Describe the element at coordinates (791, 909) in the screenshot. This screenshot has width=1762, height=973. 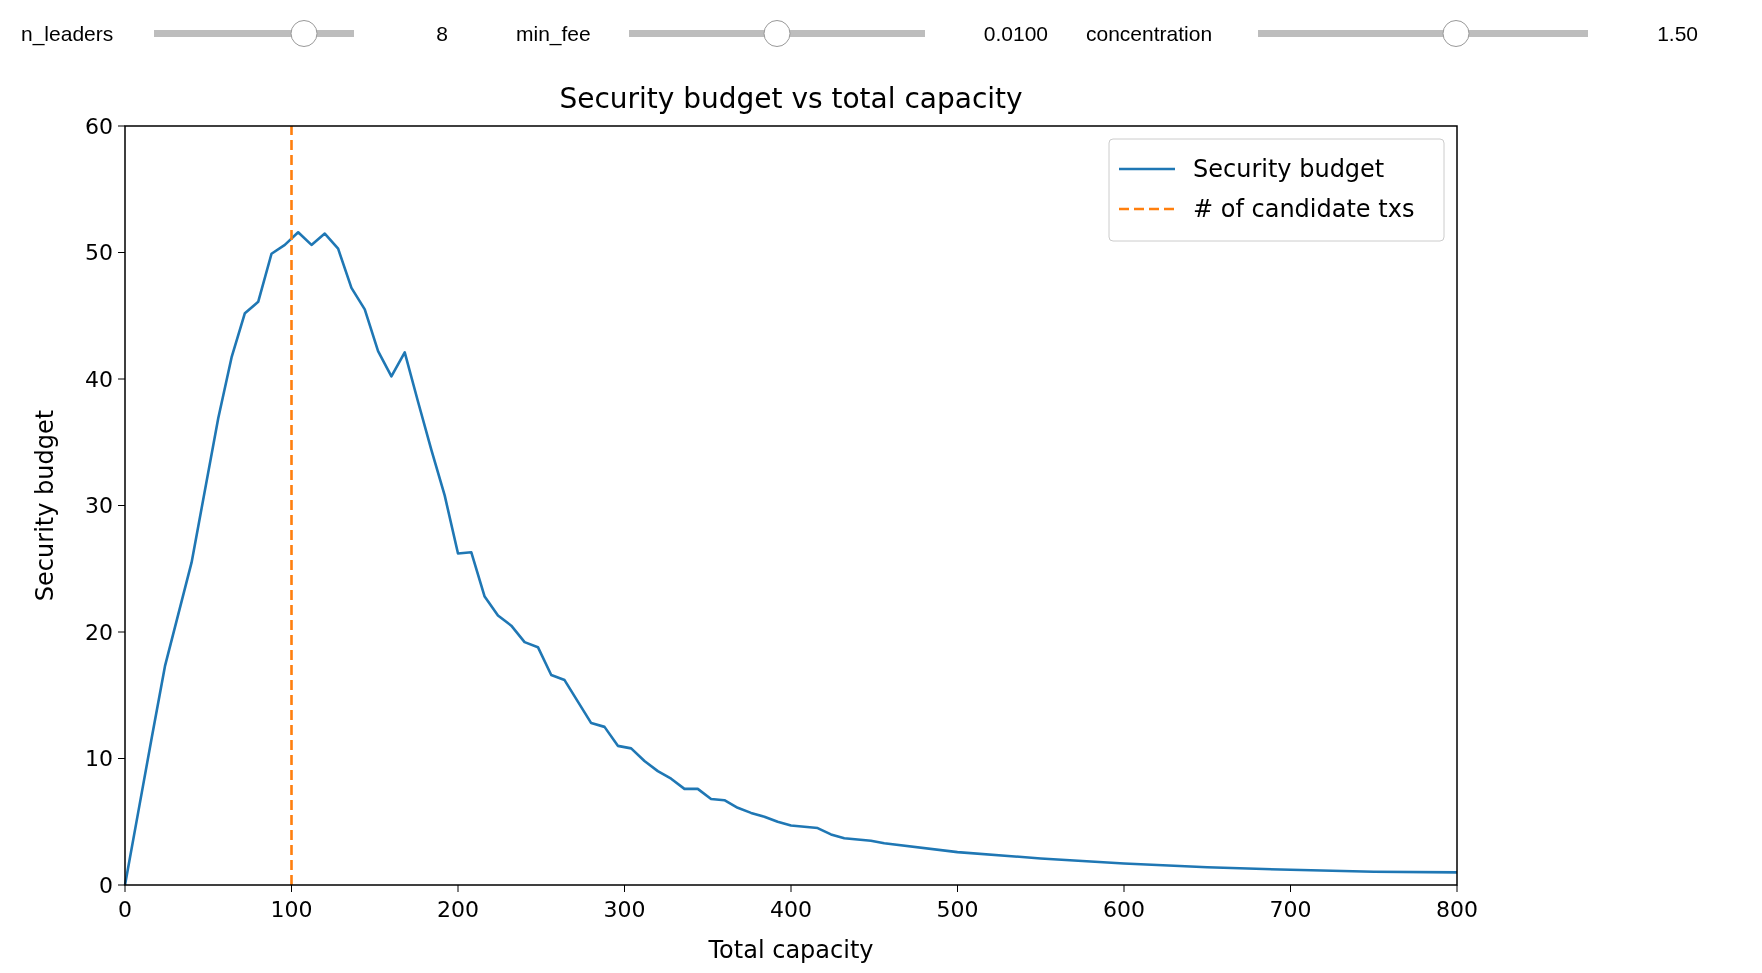
I see `x-tick-label: 400` at that location.